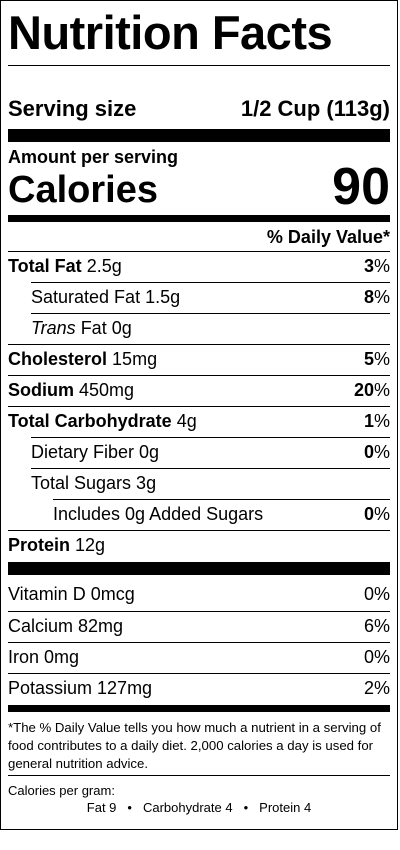 Image resolution: width=400 pixels, height=850 pixels. Describe the element at coordinates (199, 390) in the screenshot. I see `nutrient-row-sodium: Sodium 450mg 20%` at that location.